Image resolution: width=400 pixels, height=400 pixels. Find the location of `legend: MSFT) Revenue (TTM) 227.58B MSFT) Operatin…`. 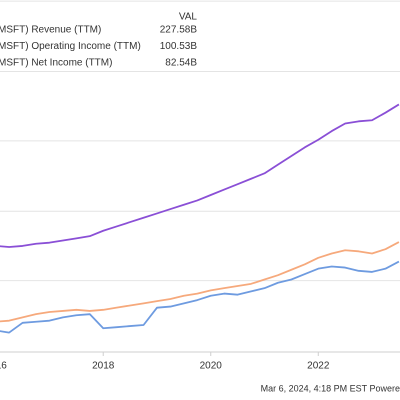

legend: MSFT) Revenue (TTM) 227.58B MSFT) Operatin… is located at coordinates (98, 47).